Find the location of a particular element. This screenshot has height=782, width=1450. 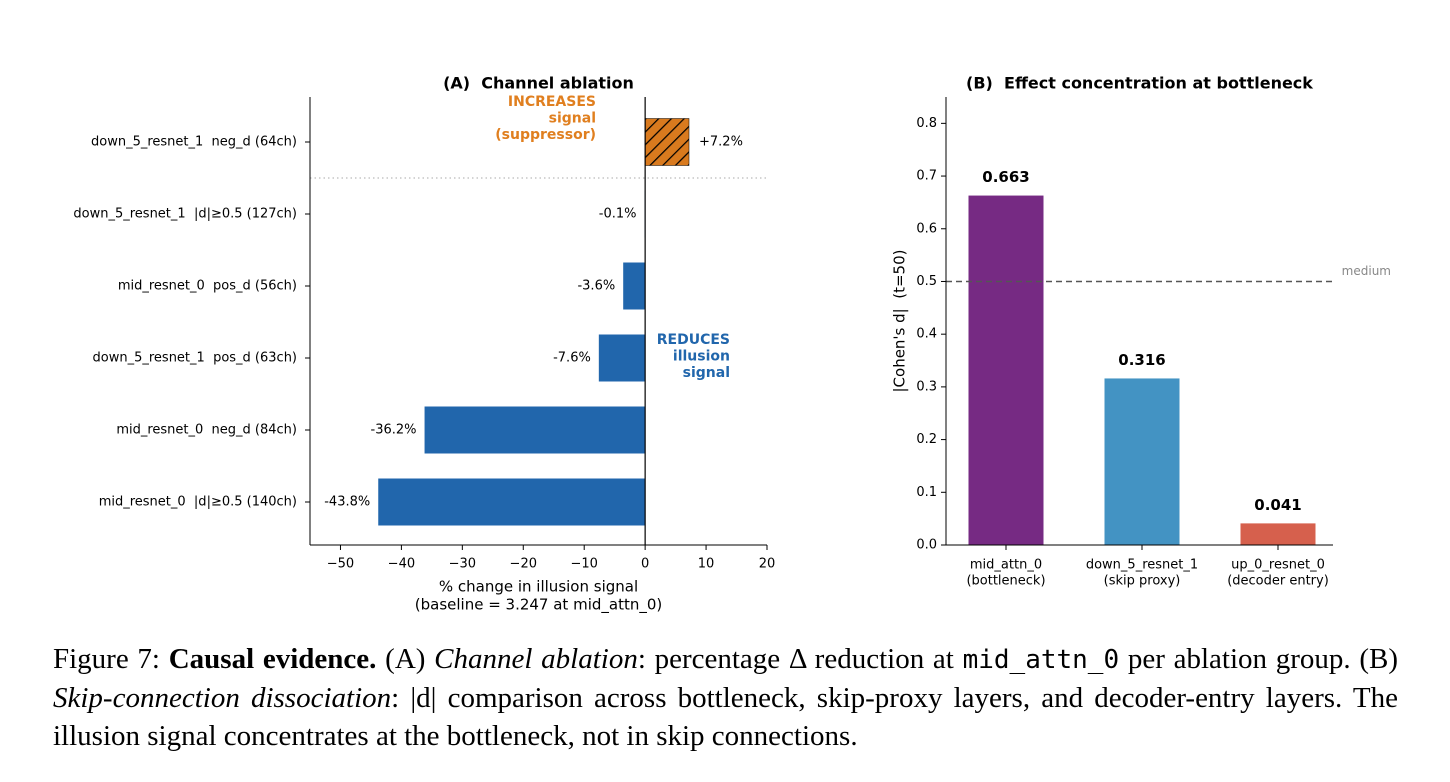

caption-a-title: Channel ablation is located at coordinates (536, 659).